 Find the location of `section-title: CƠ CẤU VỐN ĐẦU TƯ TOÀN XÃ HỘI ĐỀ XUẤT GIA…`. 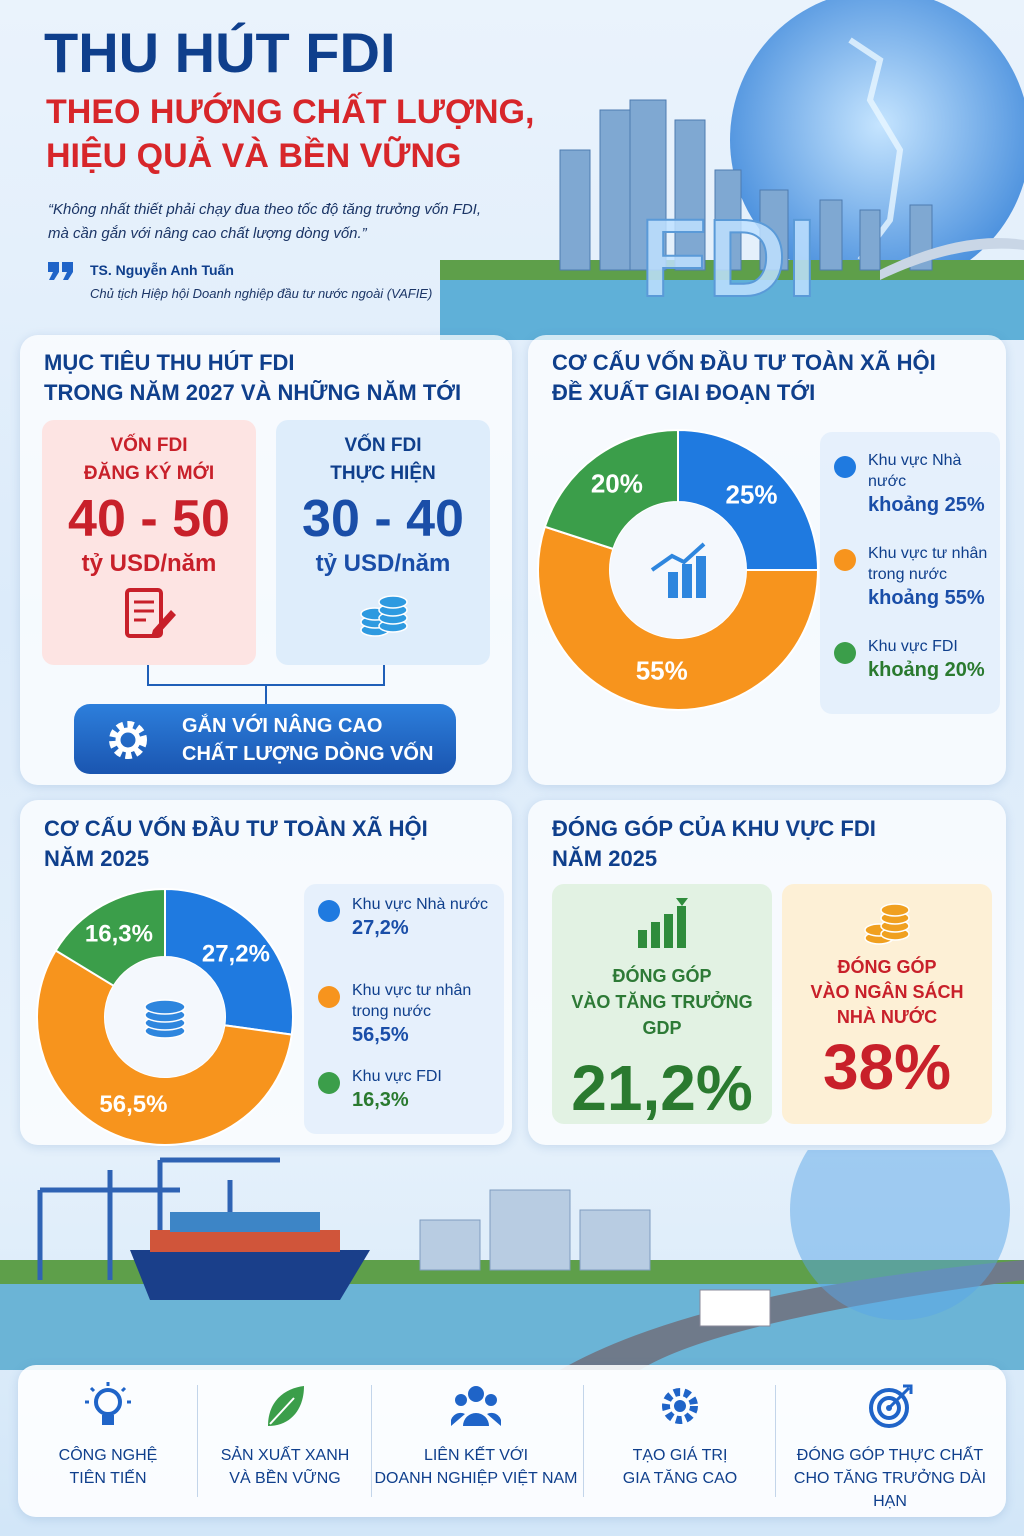

section-title: CƠ CẤU VỐN ĐẦU TƯ TOÀN XÃ HỘI ĐỀ XUẤT GIA… is located at coordinates (744, 378).